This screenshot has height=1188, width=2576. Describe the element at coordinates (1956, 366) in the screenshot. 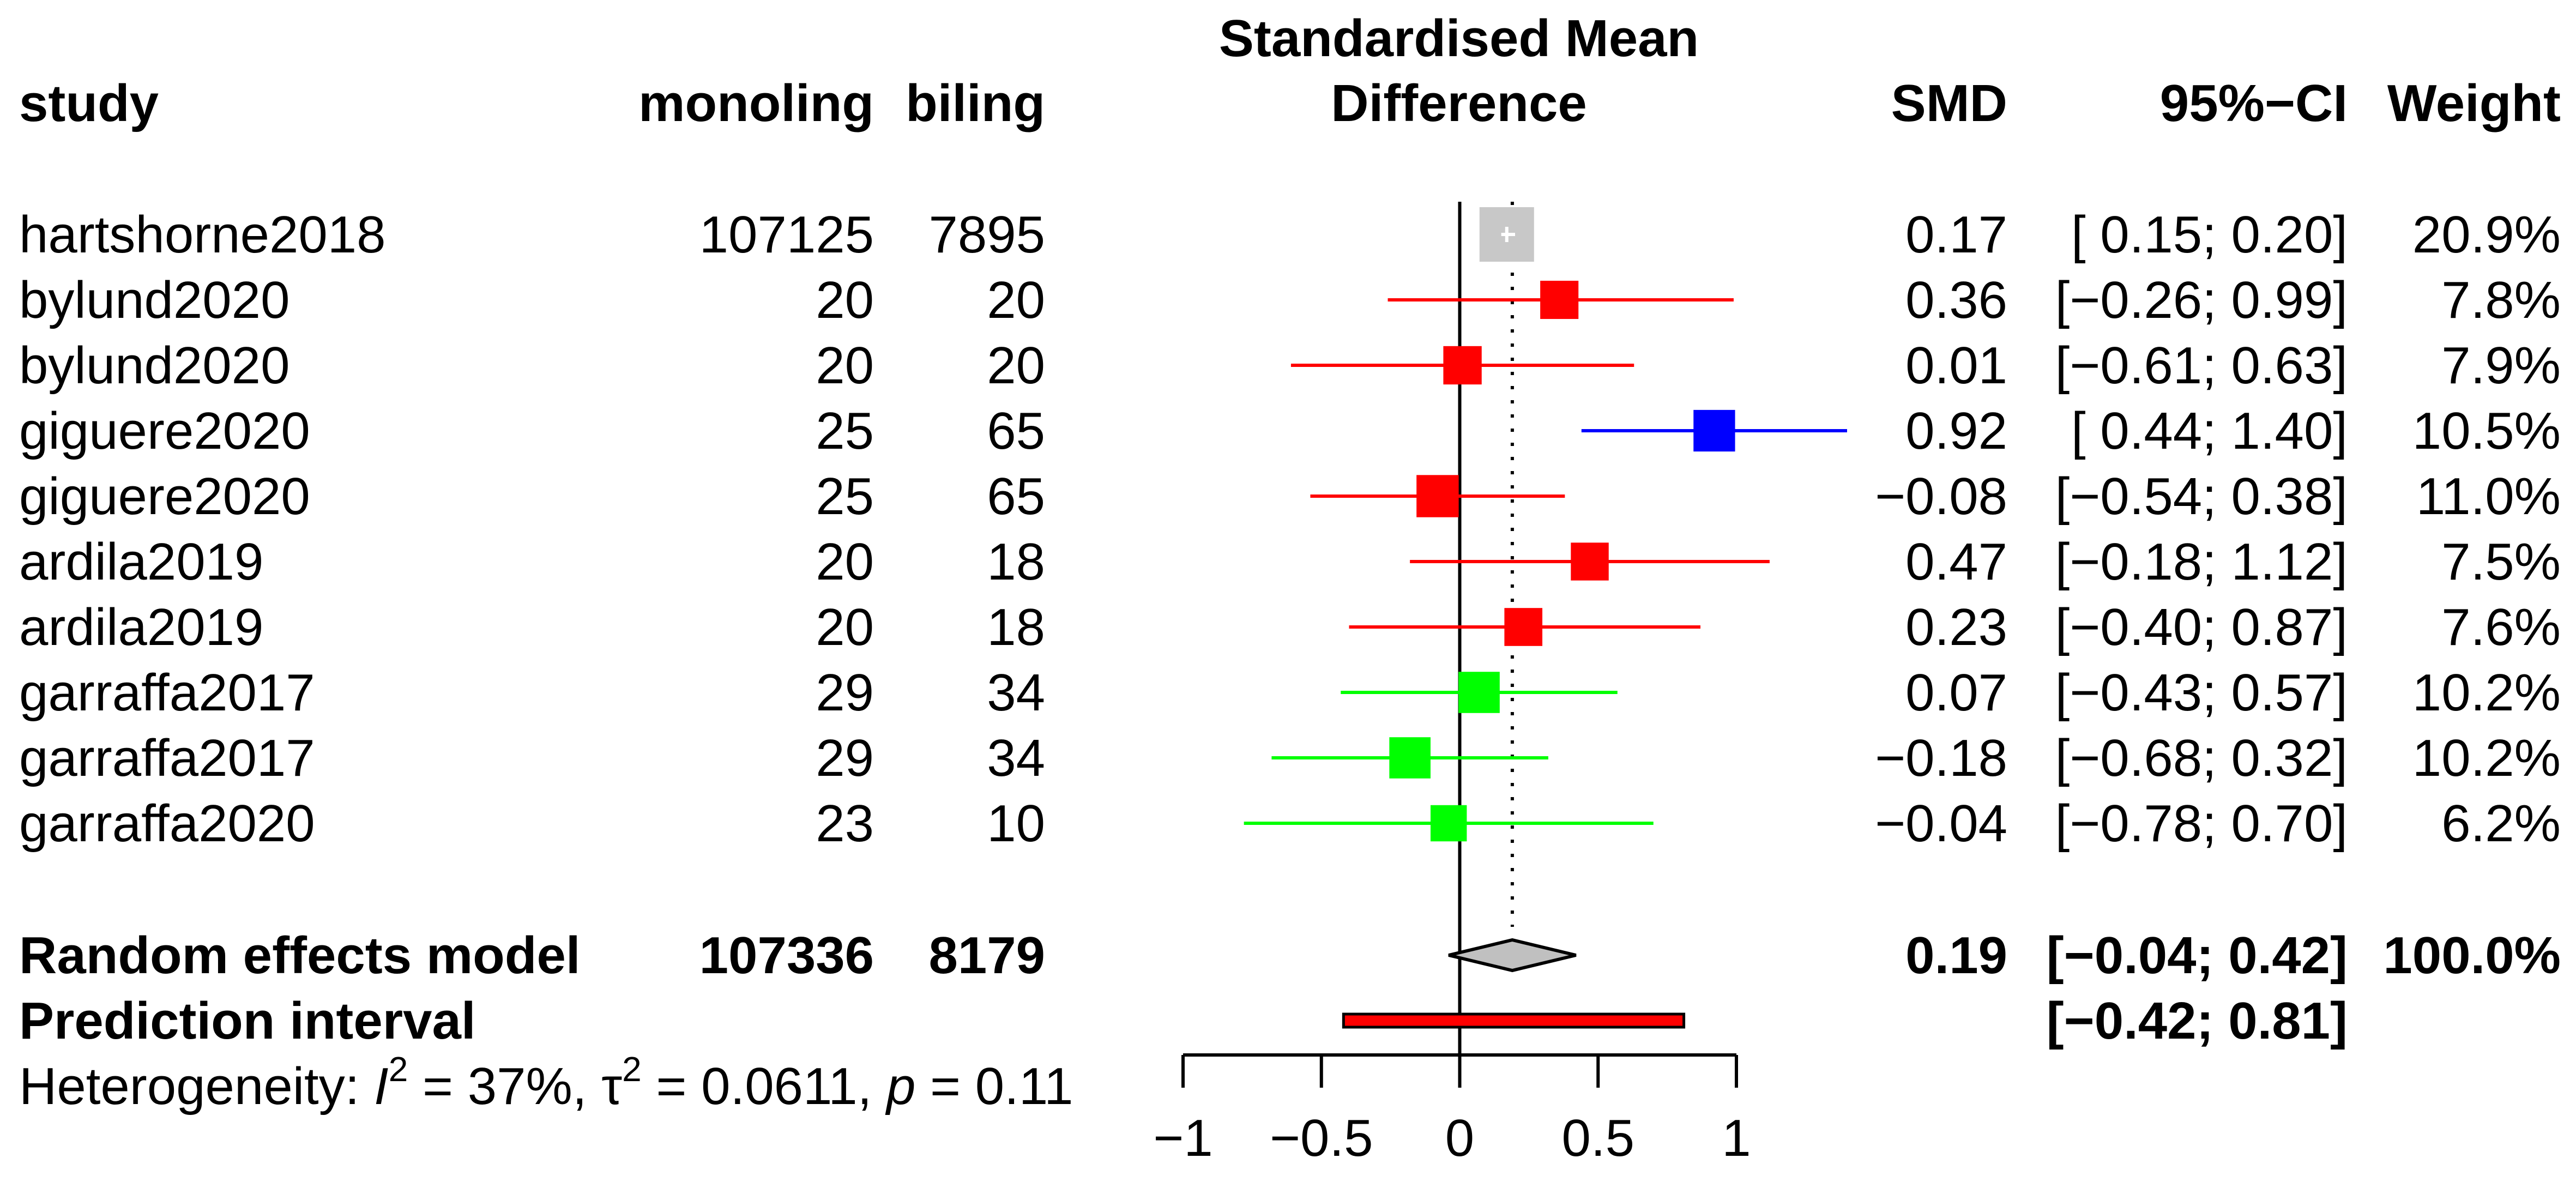

I see `smd-value: 0.01` at that location.